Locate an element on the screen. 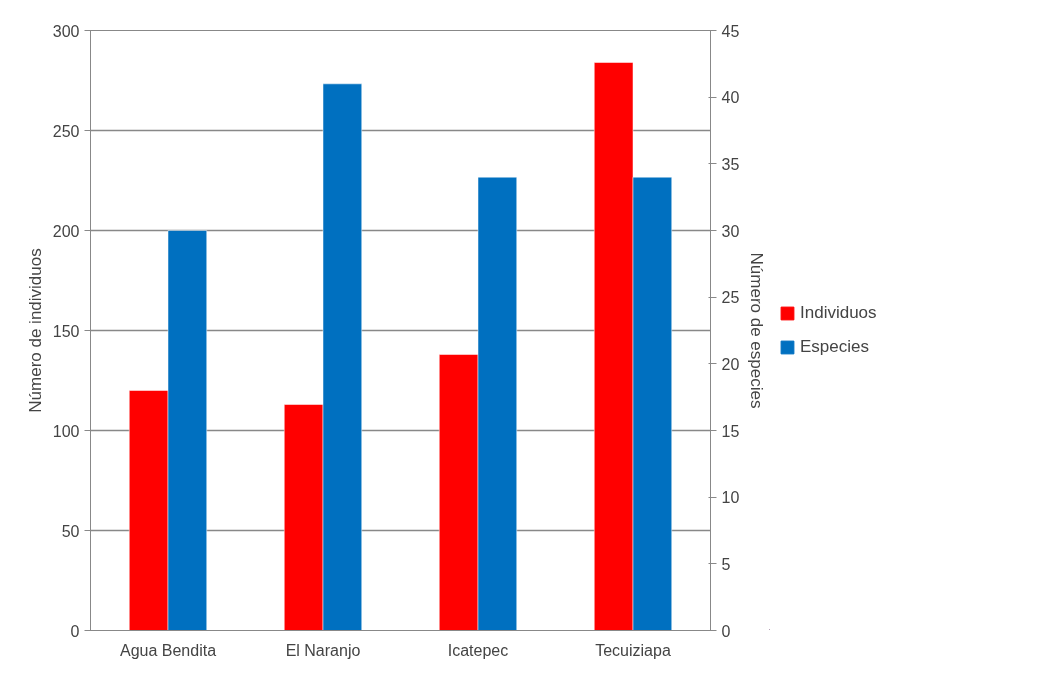 Image resolution: width=1052 pixels, height=698 pixels. y-tick-label: 250 is located at coordinates (66, 131).